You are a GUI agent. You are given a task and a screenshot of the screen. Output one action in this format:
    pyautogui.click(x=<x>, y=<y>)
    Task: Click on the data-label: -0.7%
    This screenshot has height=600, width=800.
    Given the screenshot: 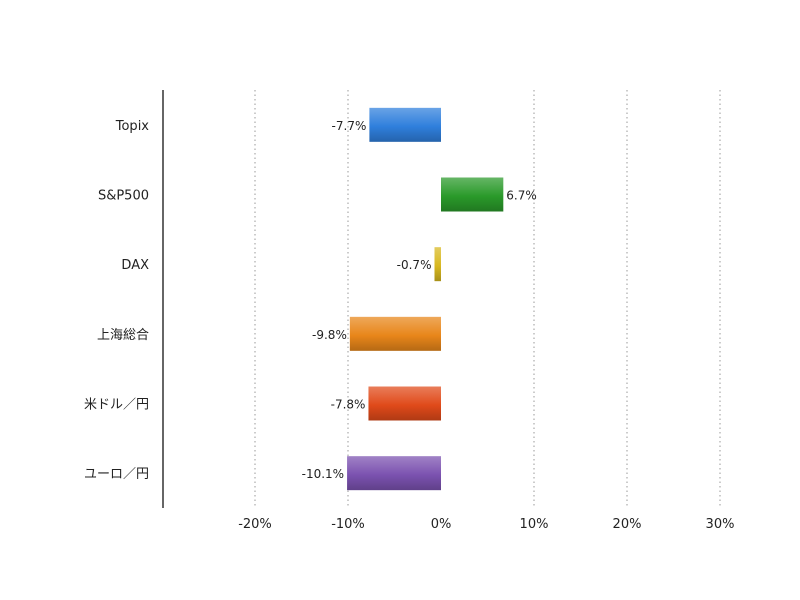 What is the action you would take?
    pyautogui.click(x=414, y=265)
    